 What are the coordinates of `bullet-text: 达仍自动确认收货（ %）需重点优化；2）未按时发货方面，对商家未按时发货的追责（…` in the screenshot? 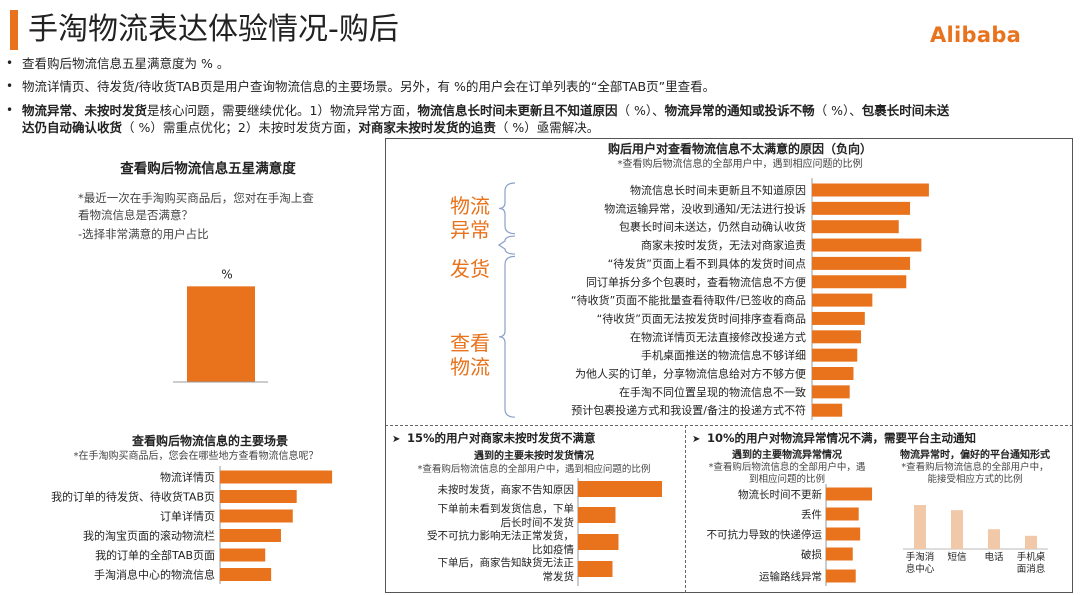 It's located at (310, 127).